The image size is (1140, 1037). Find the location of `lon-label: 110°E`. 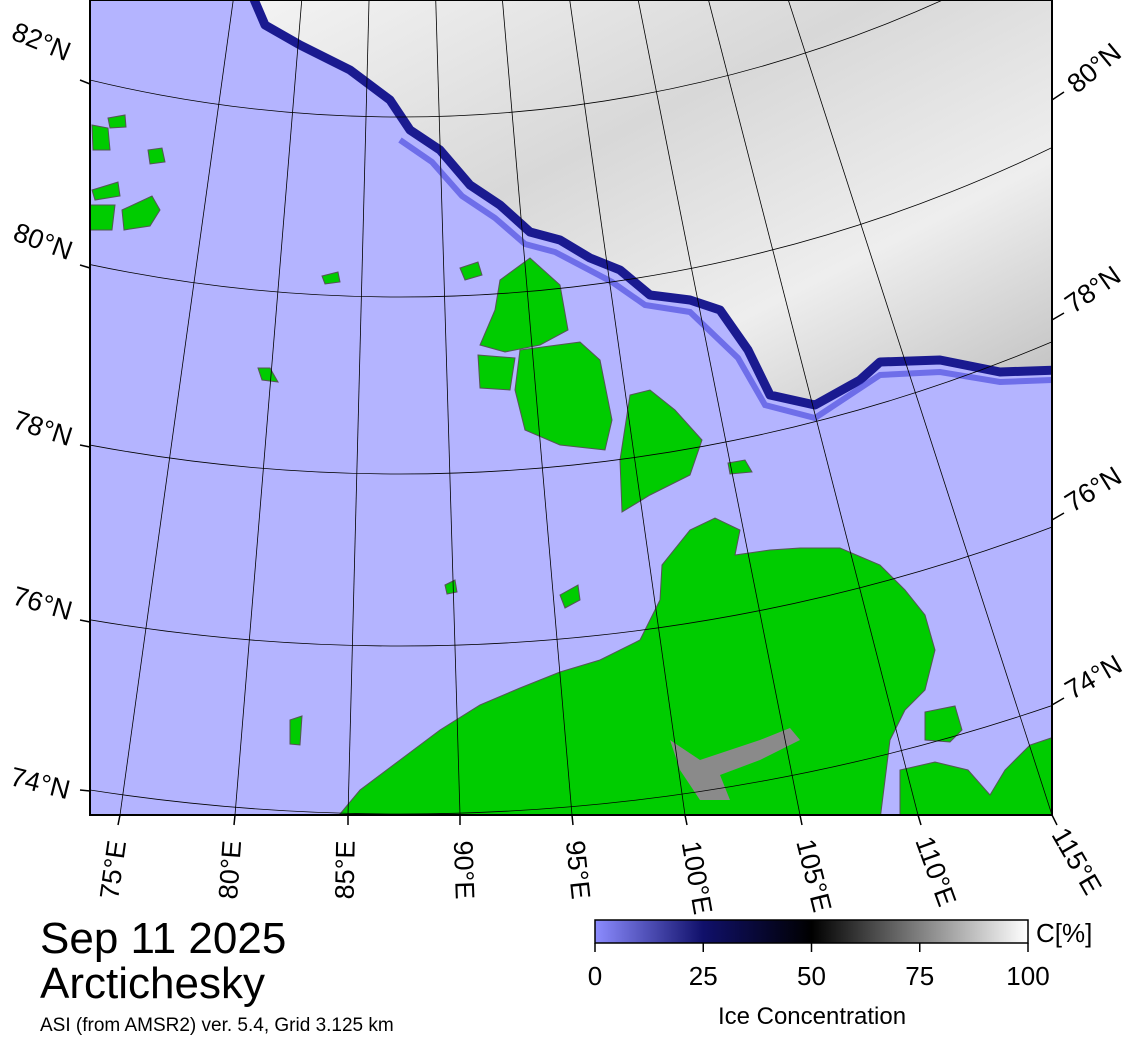

lon-label: 110°E is located at coordinates (935, 871).